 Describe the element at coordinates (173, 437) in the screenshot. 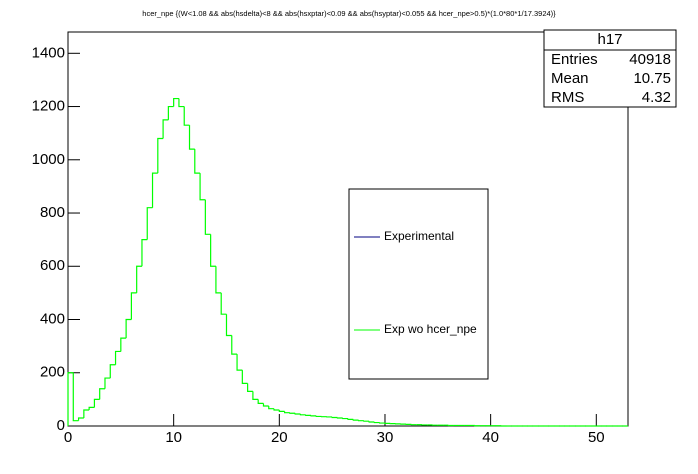

I see `x-tick-label: 10` at that location.